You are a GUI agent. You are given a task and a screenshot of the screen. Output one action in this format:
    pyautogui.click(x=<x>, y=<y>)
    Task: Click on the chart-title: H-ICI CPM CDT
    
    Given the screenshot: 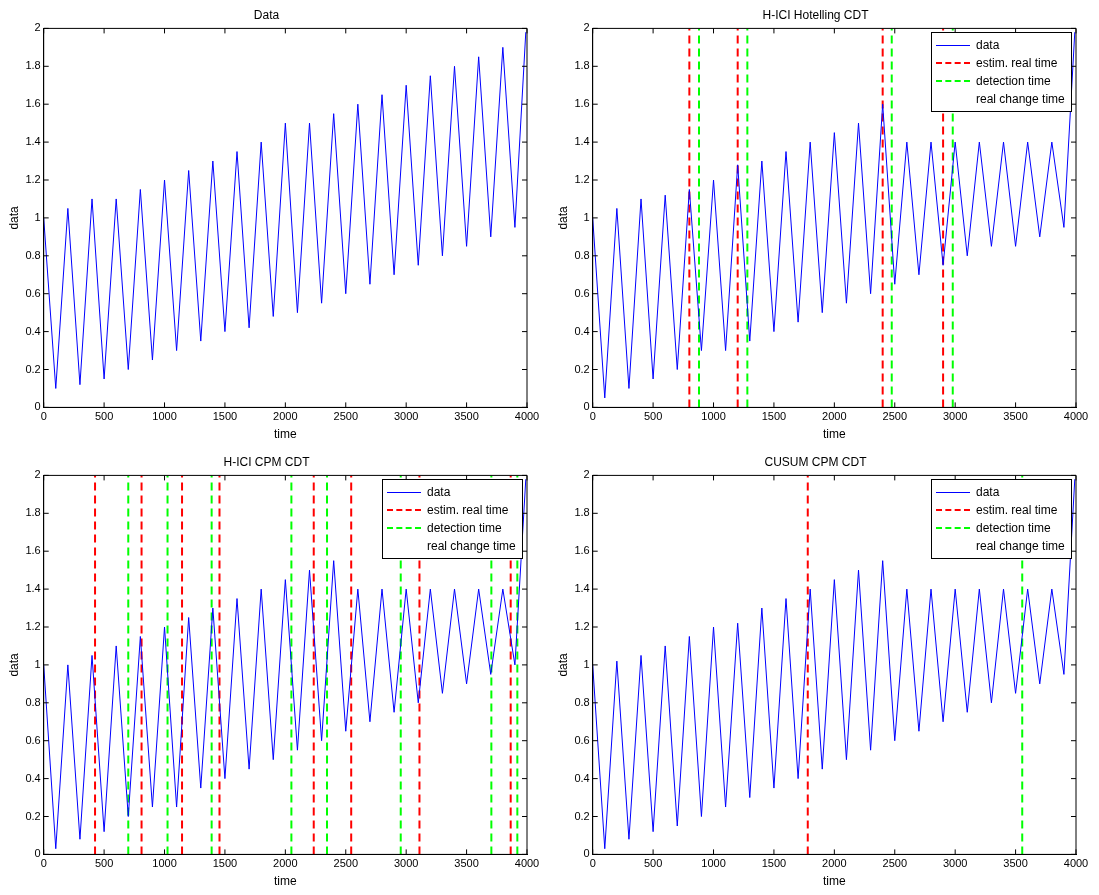 What is the action you would take?
    pyautogui.click(x=267, y=461)
    